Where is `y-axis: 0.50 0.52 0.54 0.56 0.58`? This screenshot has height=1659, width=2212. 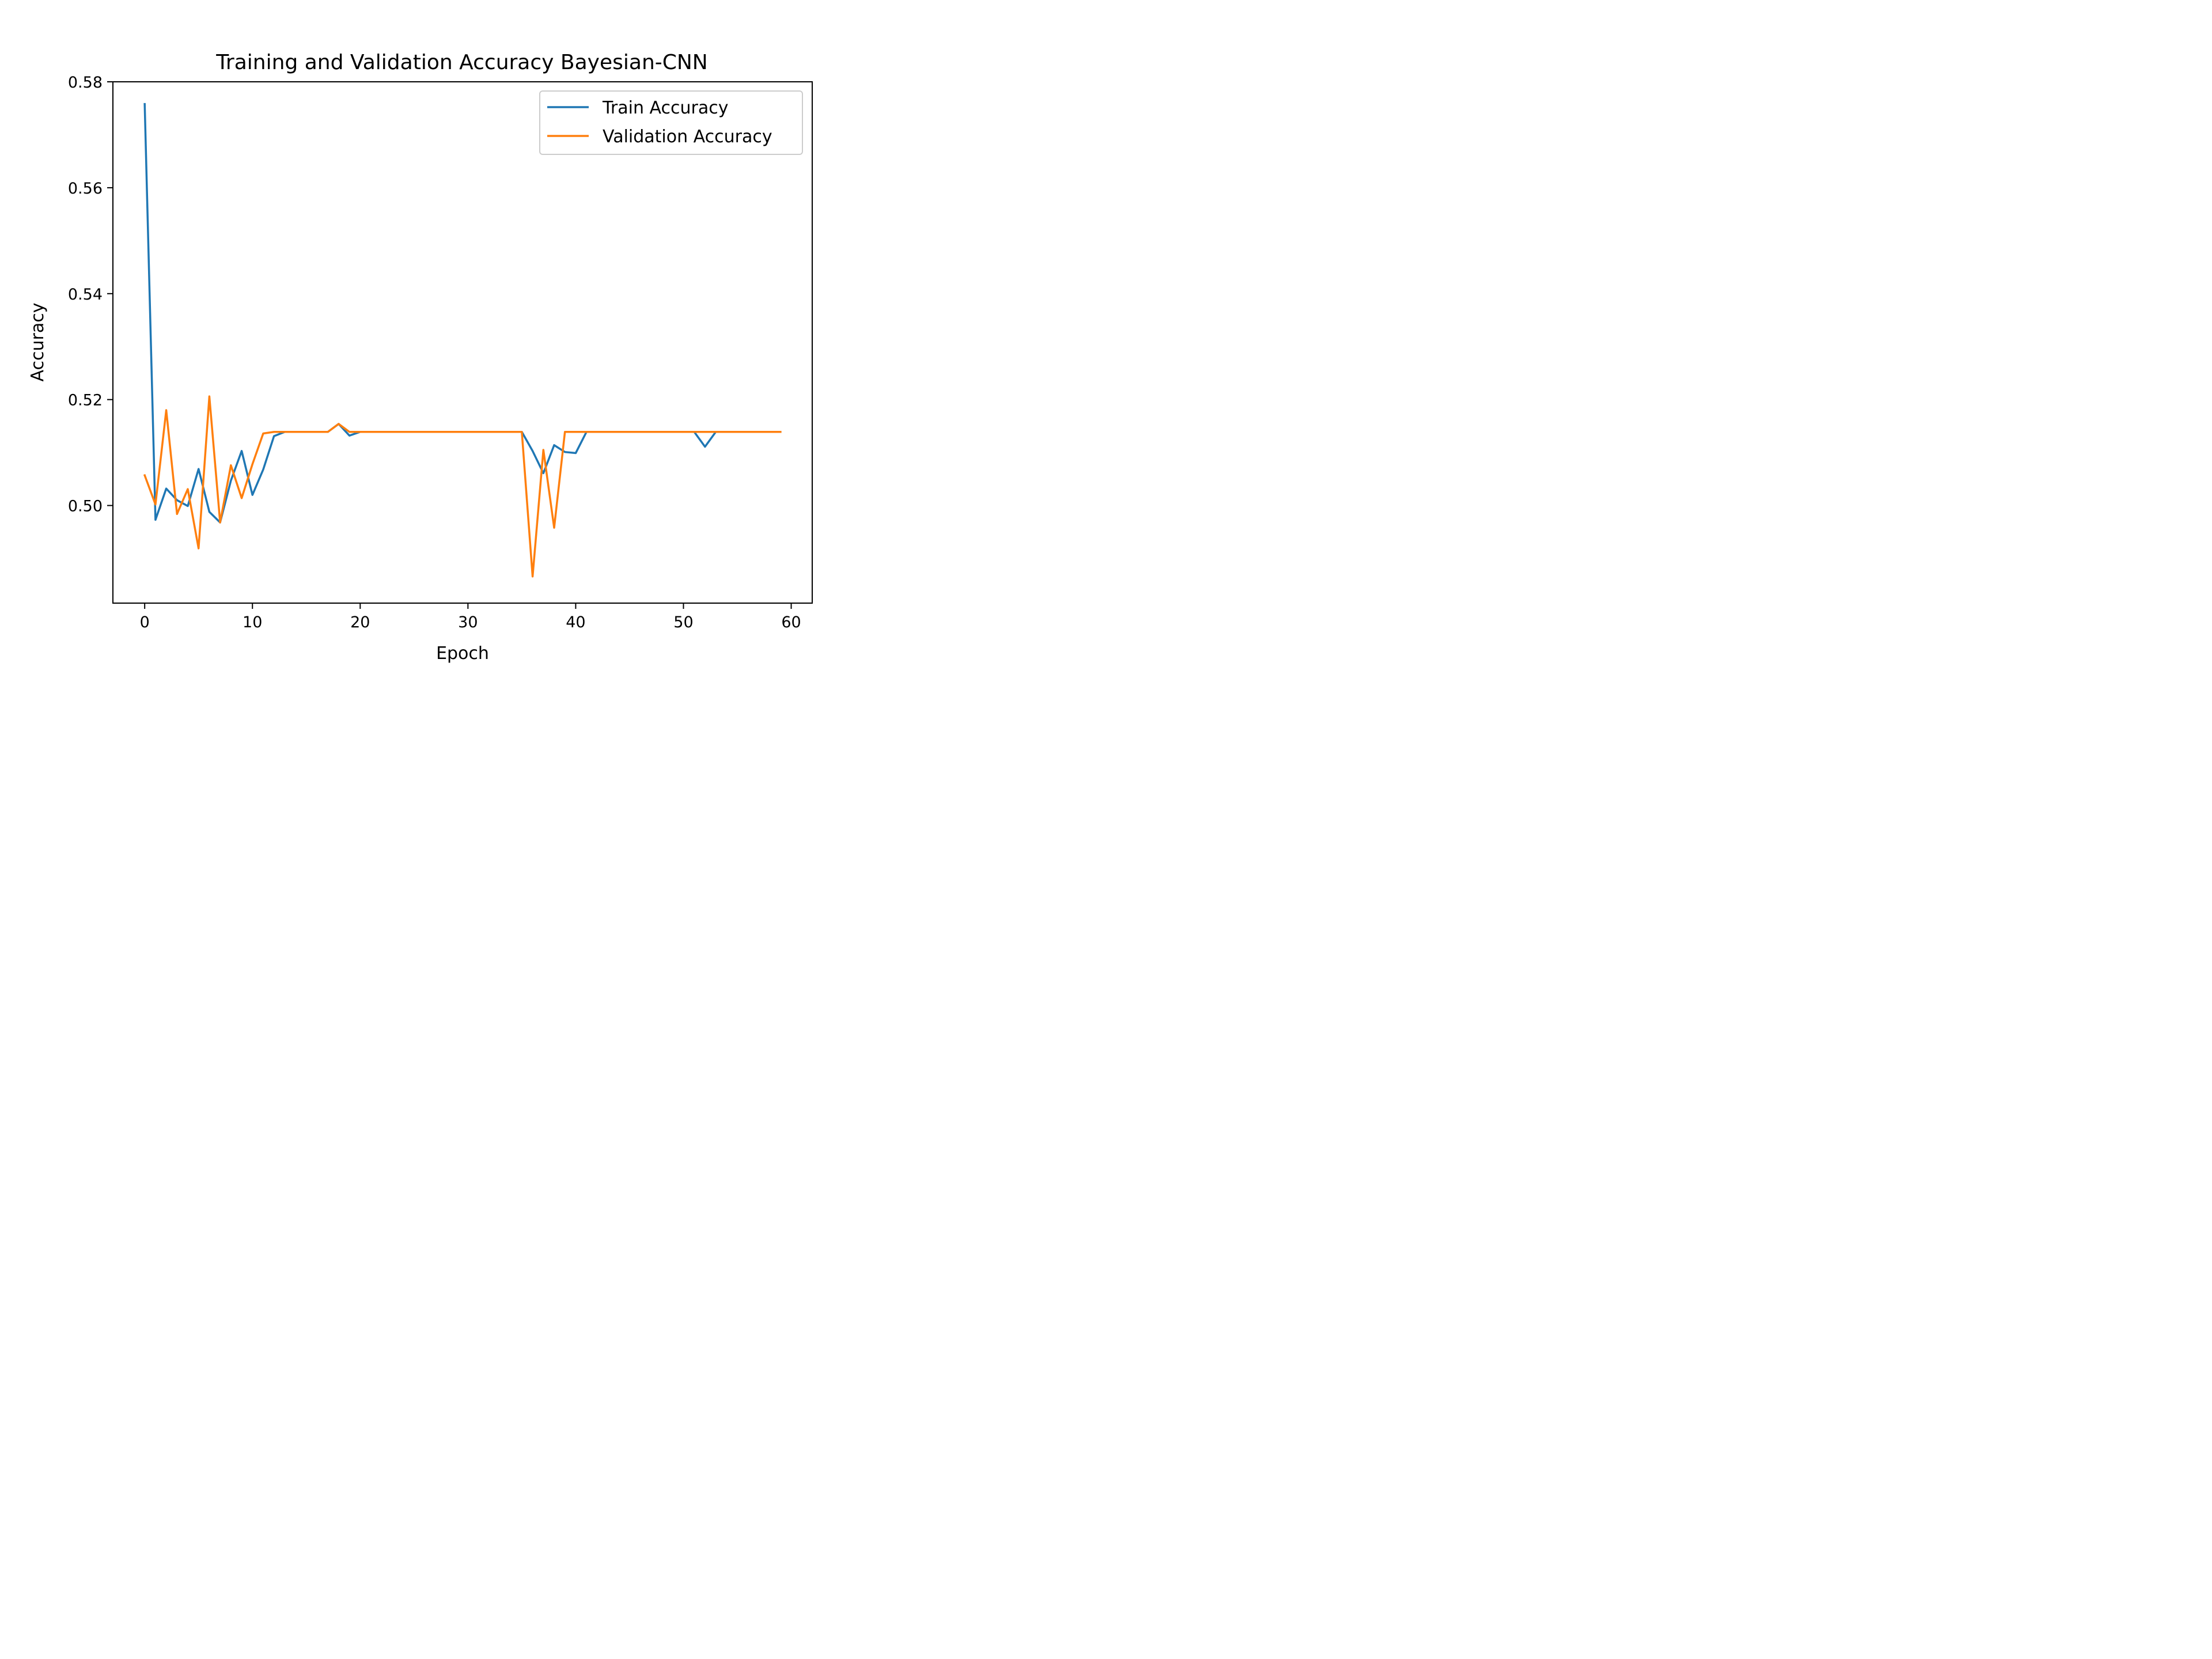
y-axis: 0.50 0.52 0.54 0.56 0.58 is located at coordinates (90, 295).